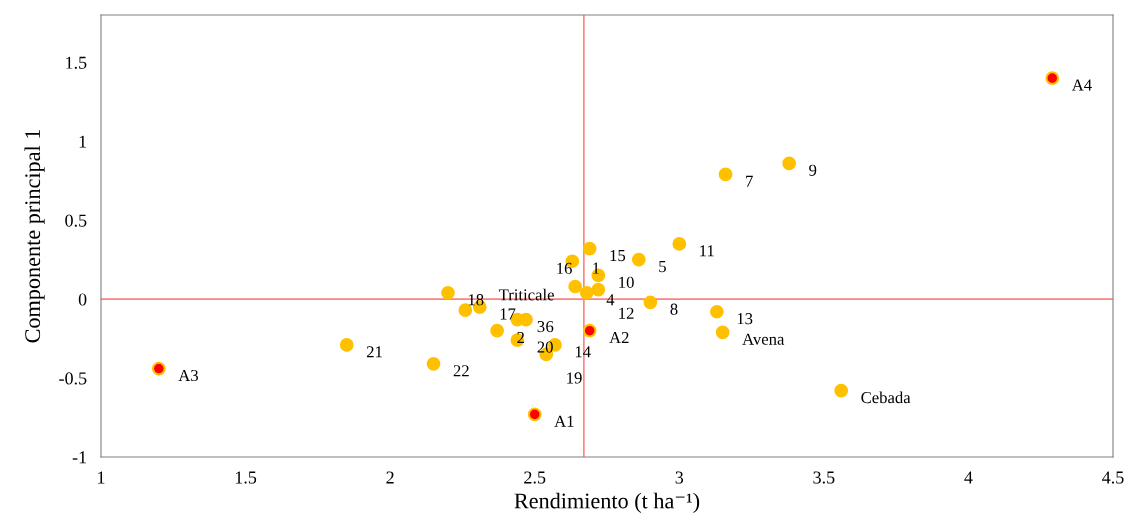 This screenshot has height=522, width=1129. What do you see at coordinates (461, 371) in the screenshot?
I see `annotation: 22` at bounding box center [461, 371].